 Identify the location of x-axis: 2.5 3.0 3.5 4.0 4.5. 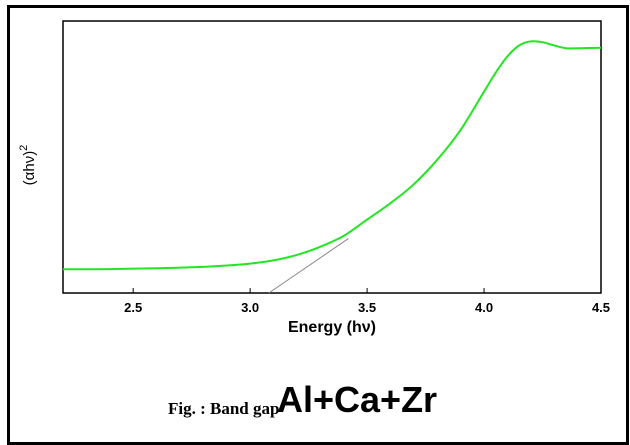
(367, 301).